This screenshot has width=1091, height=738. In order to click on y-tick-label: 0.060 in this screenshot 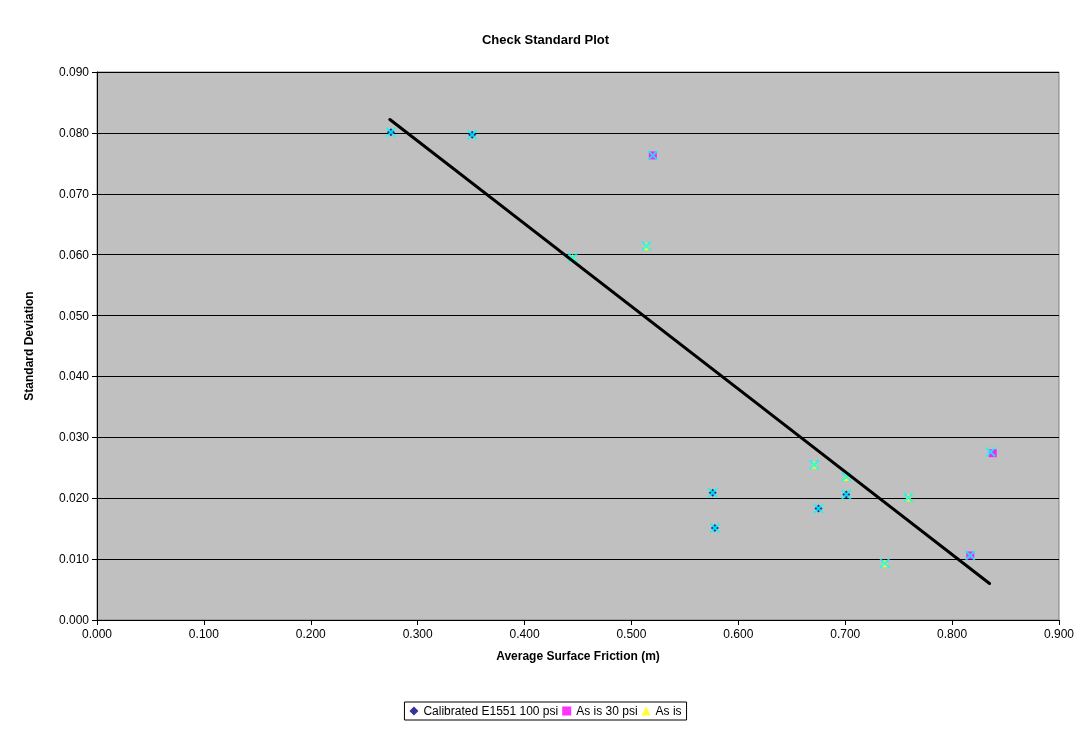, I will do `click(74, 254)`.